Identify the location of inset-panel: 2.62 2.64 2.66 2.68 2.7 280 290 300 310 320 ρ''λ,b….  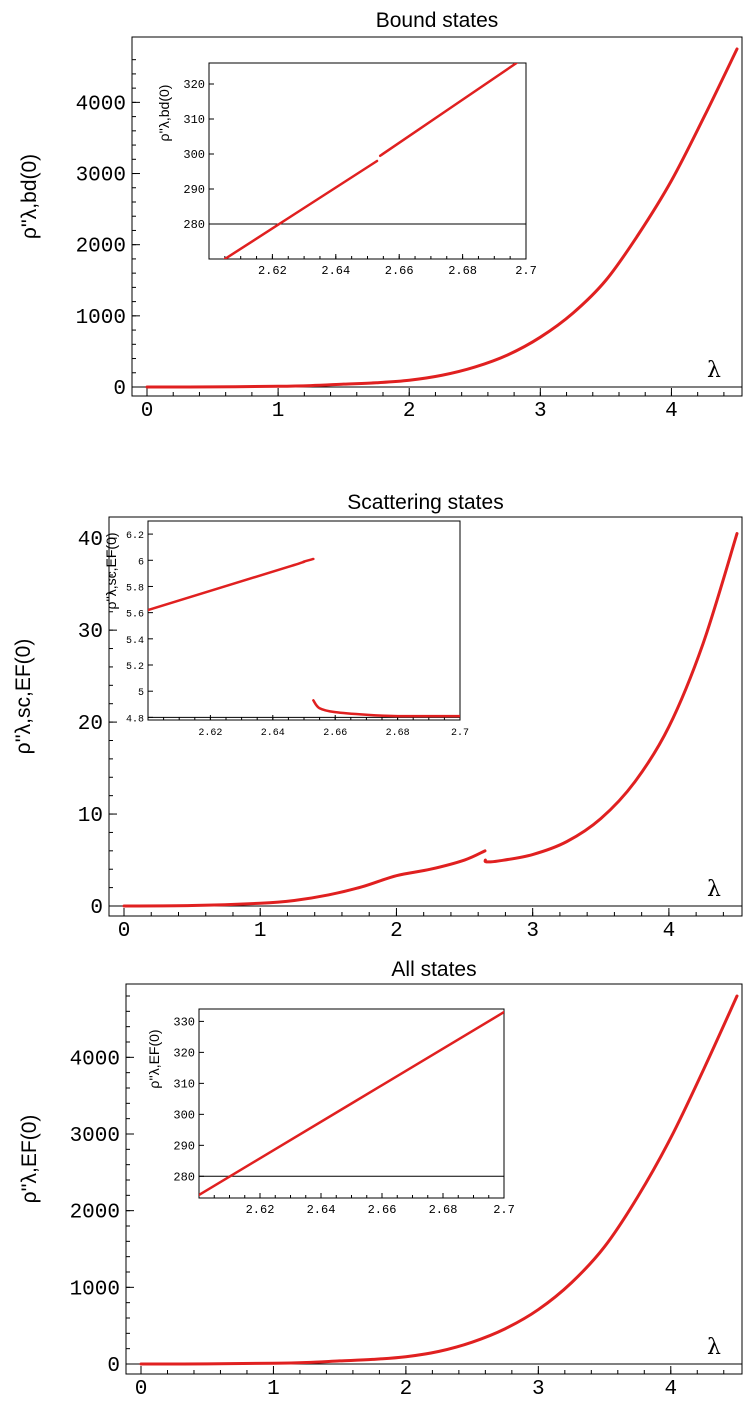
(346, 170).